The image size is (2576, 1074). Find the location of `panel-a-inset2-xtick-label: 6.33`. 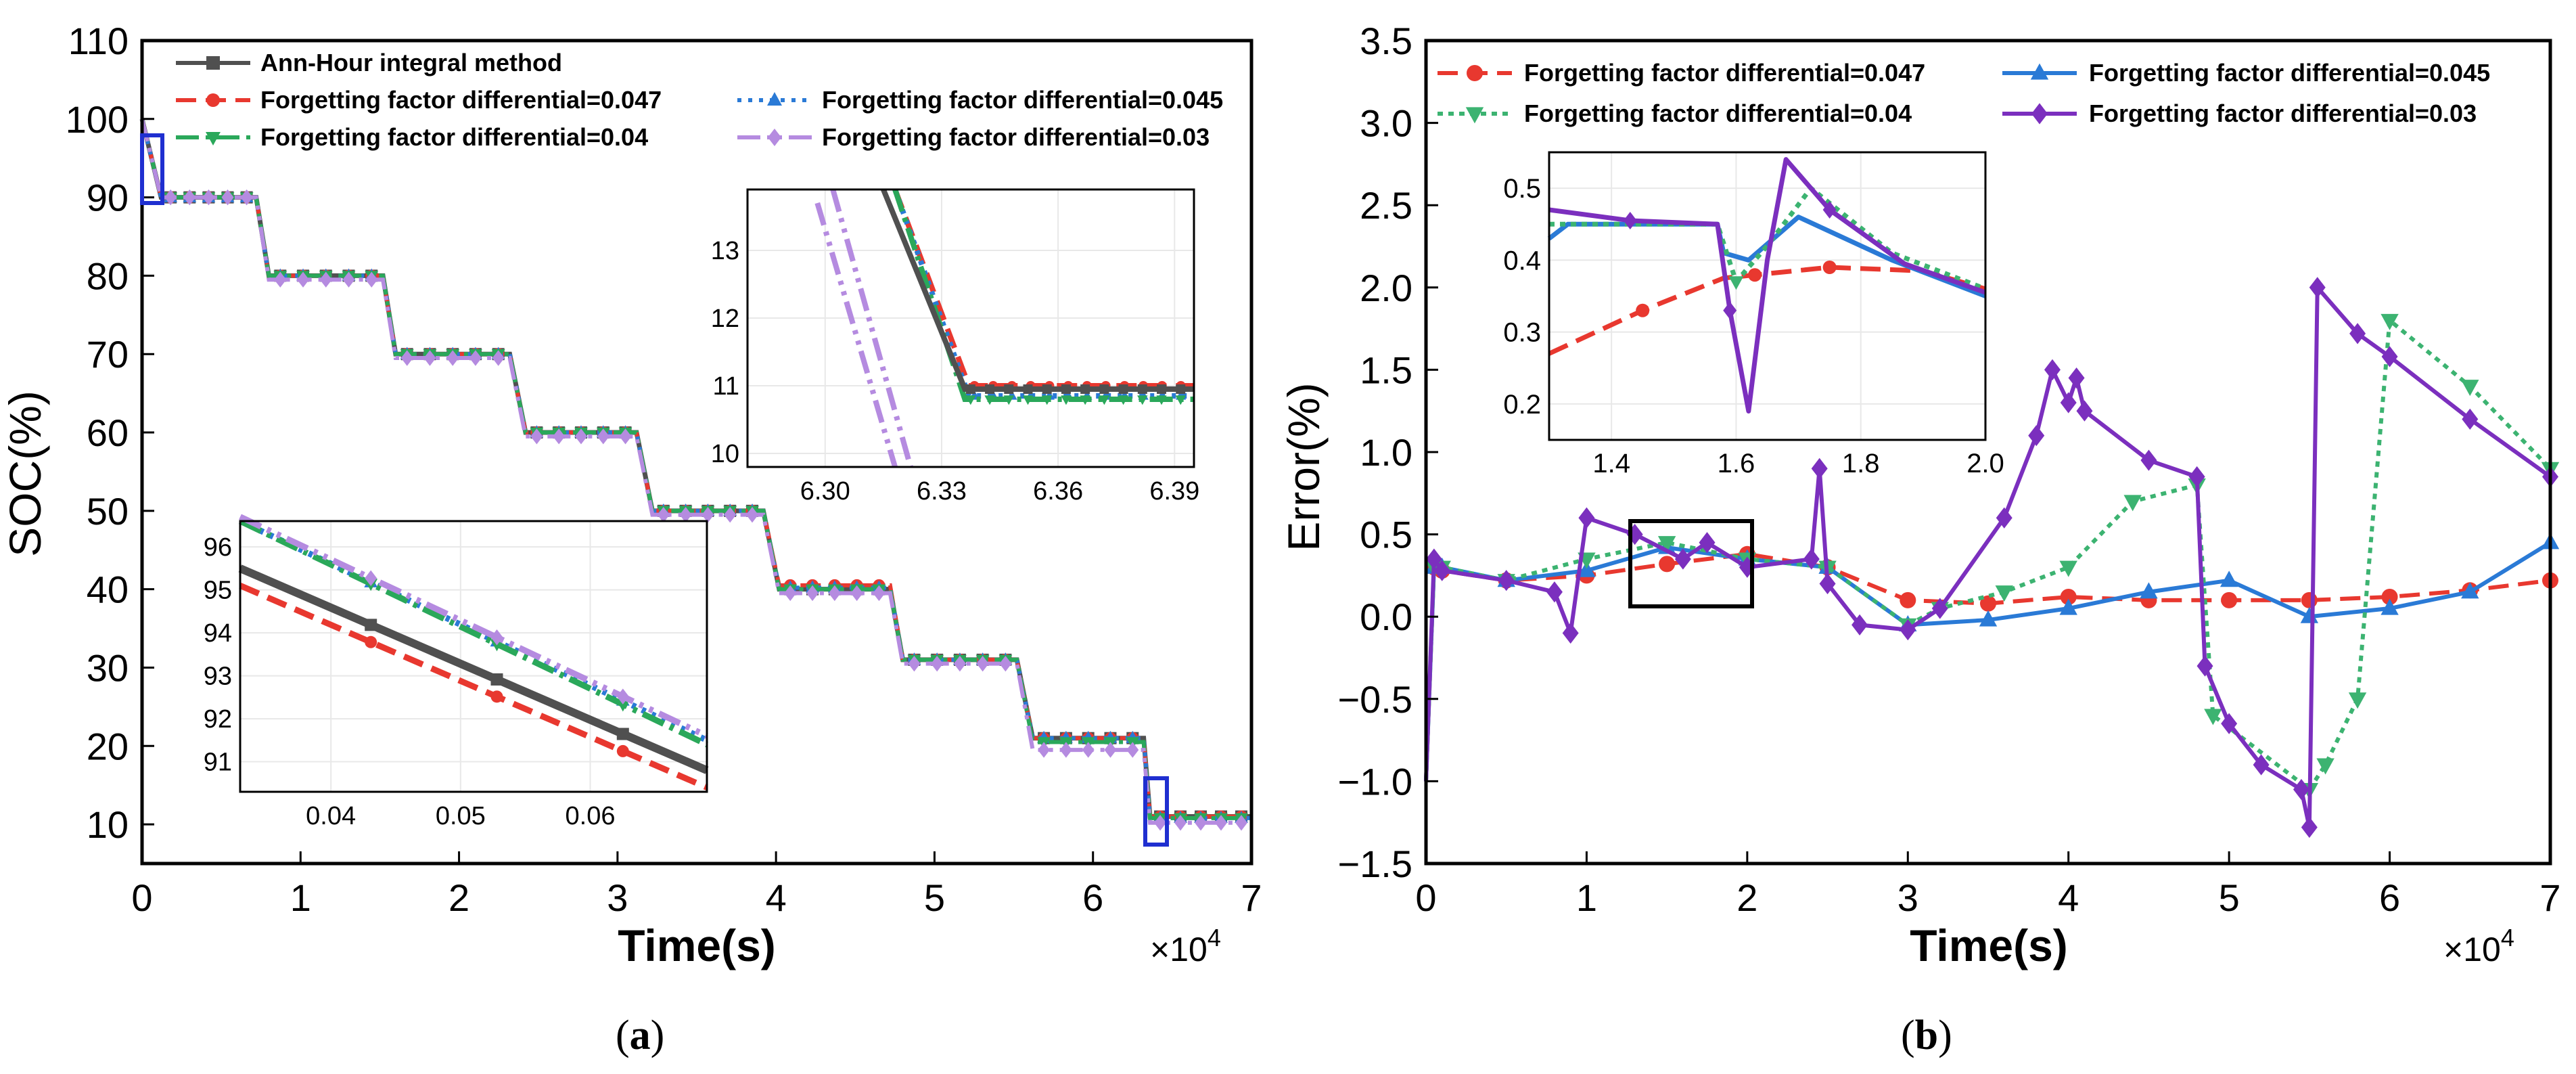

panel-a-inset2-xtick-label: 6.33 is located at coordinates (942, 492).